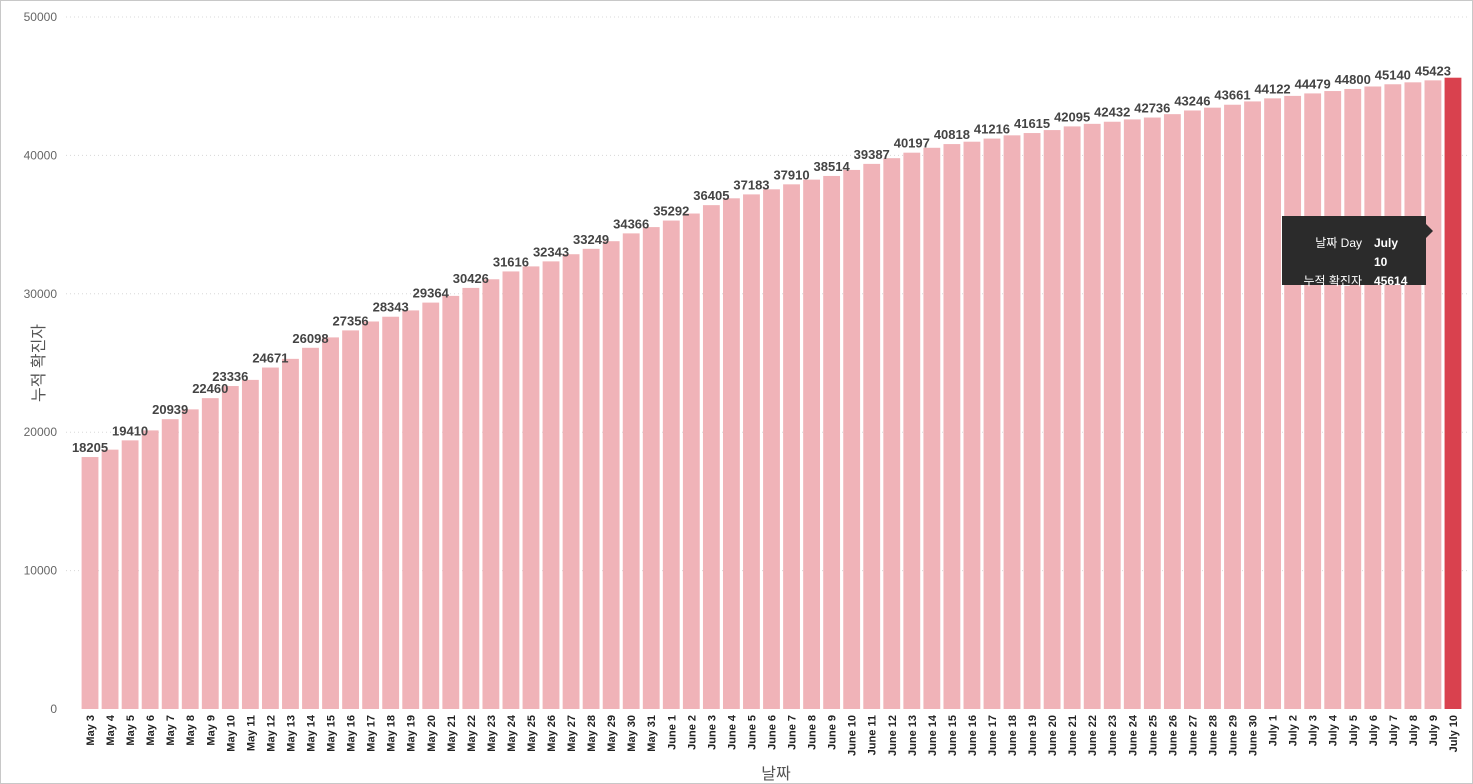 This screenshot has width=1473, height=784. Describe the element at coordinates (432, 733) in the screenshot. I see `x-tick-label: May 20` at that location.